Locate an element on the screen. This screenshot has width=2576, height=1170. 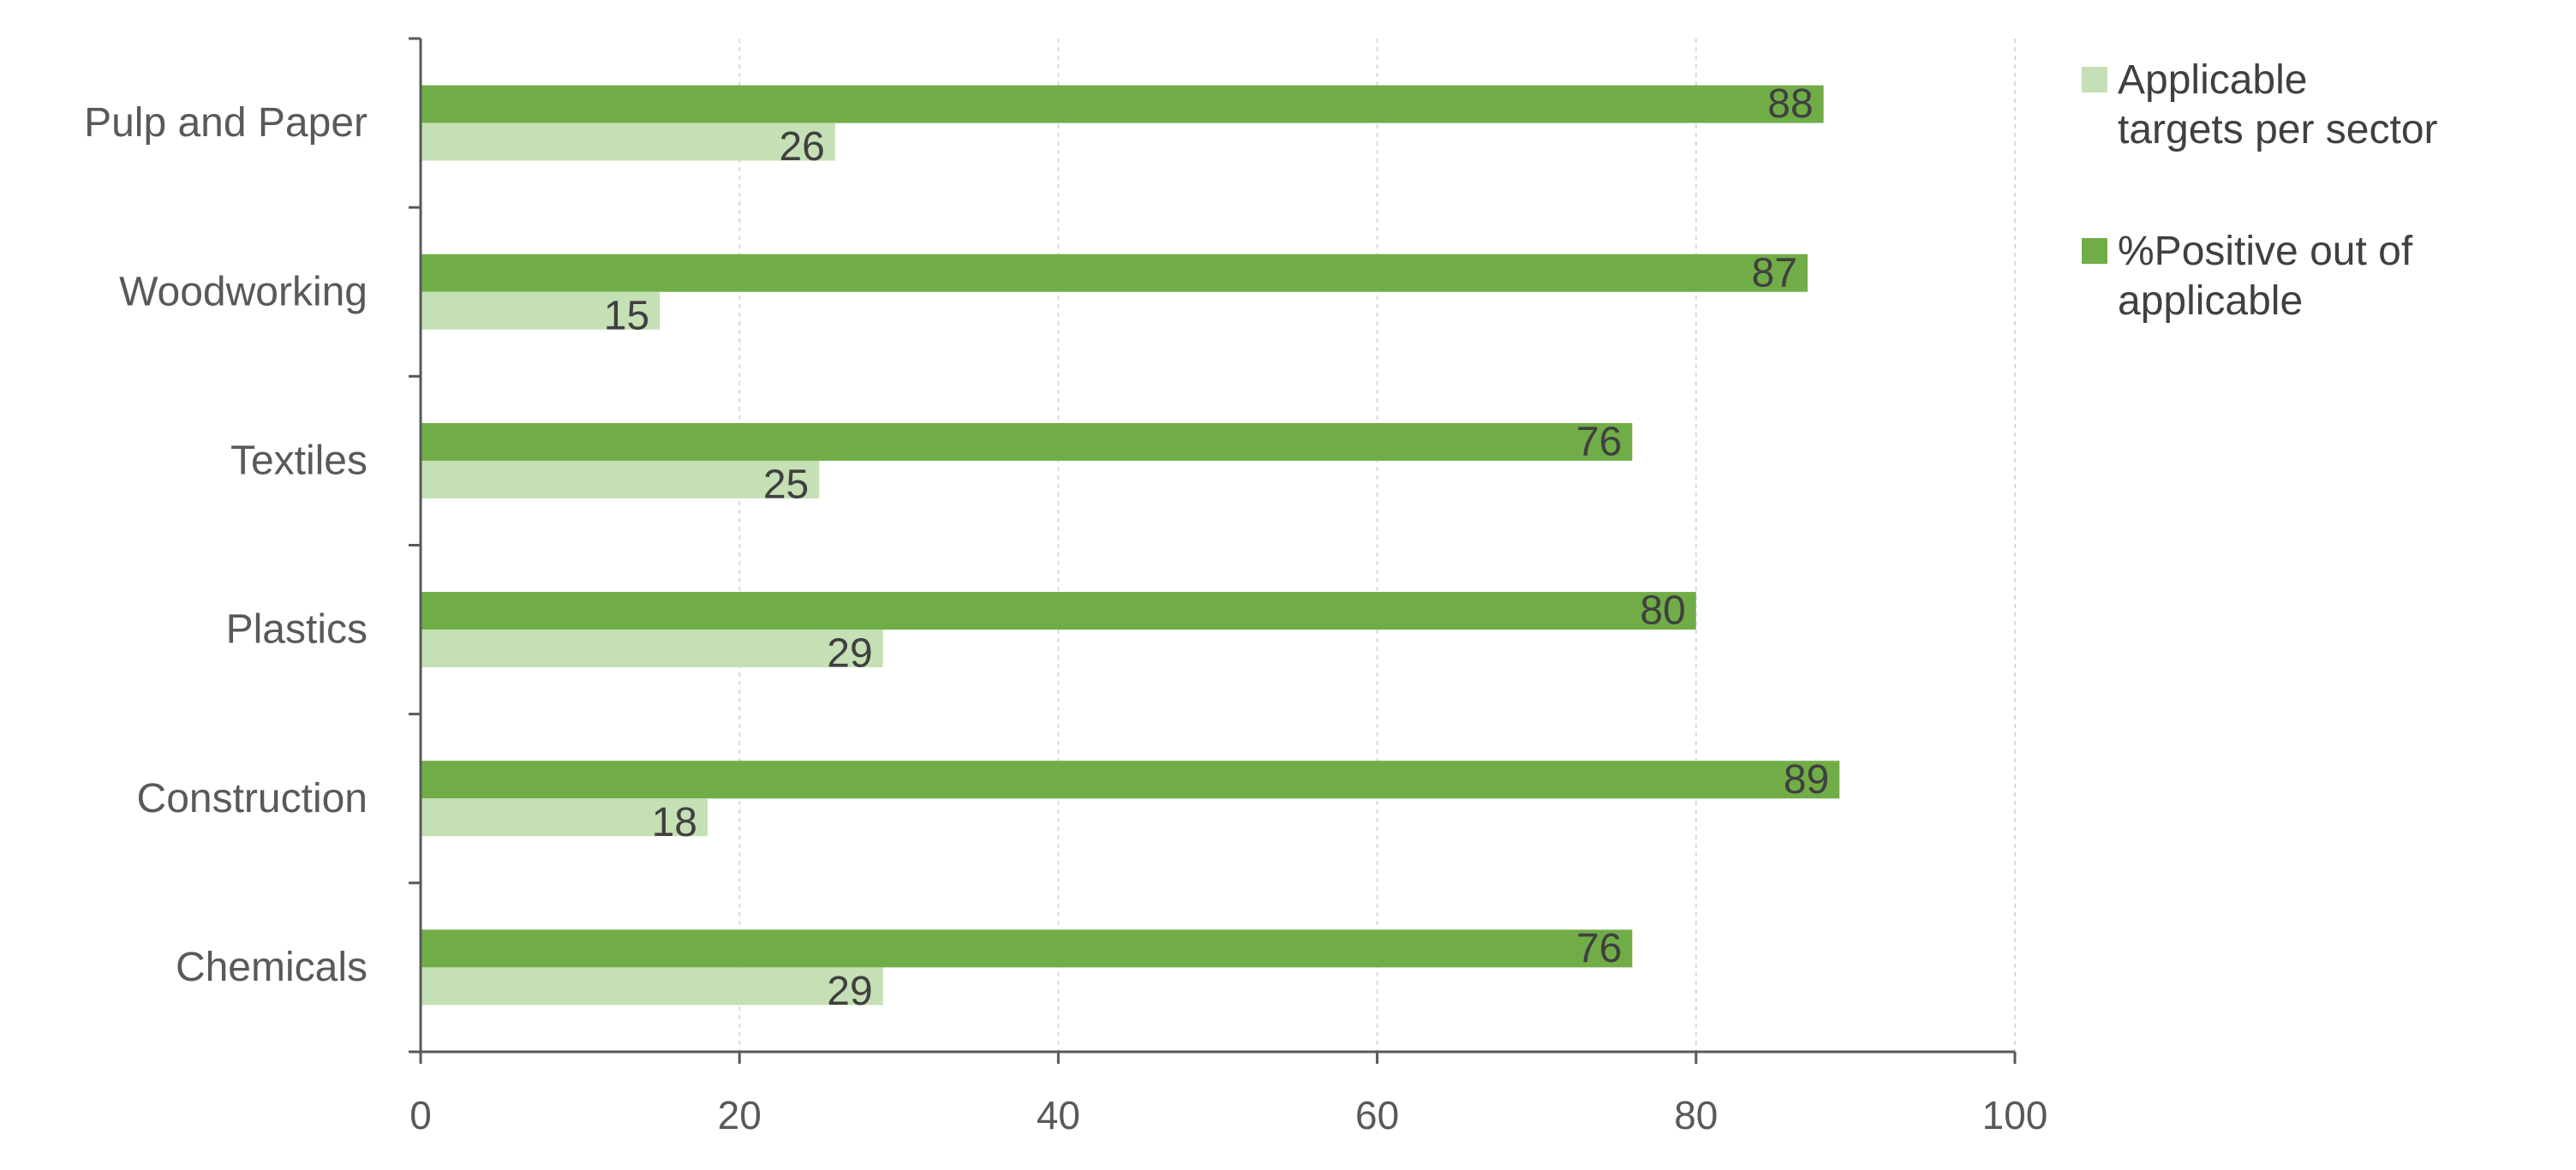
data-label-applicable-construction: 18 is located at coordinates (675, 823).